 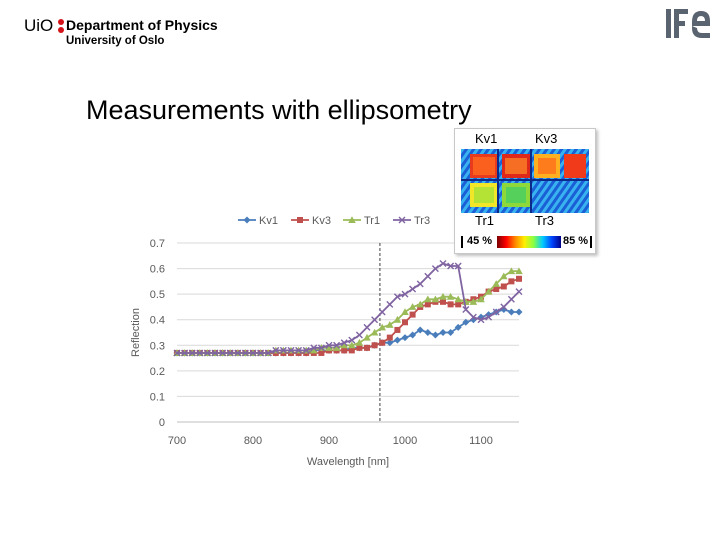 I want to click on y-tick-label: 0.6, so click(x=157, y=270).